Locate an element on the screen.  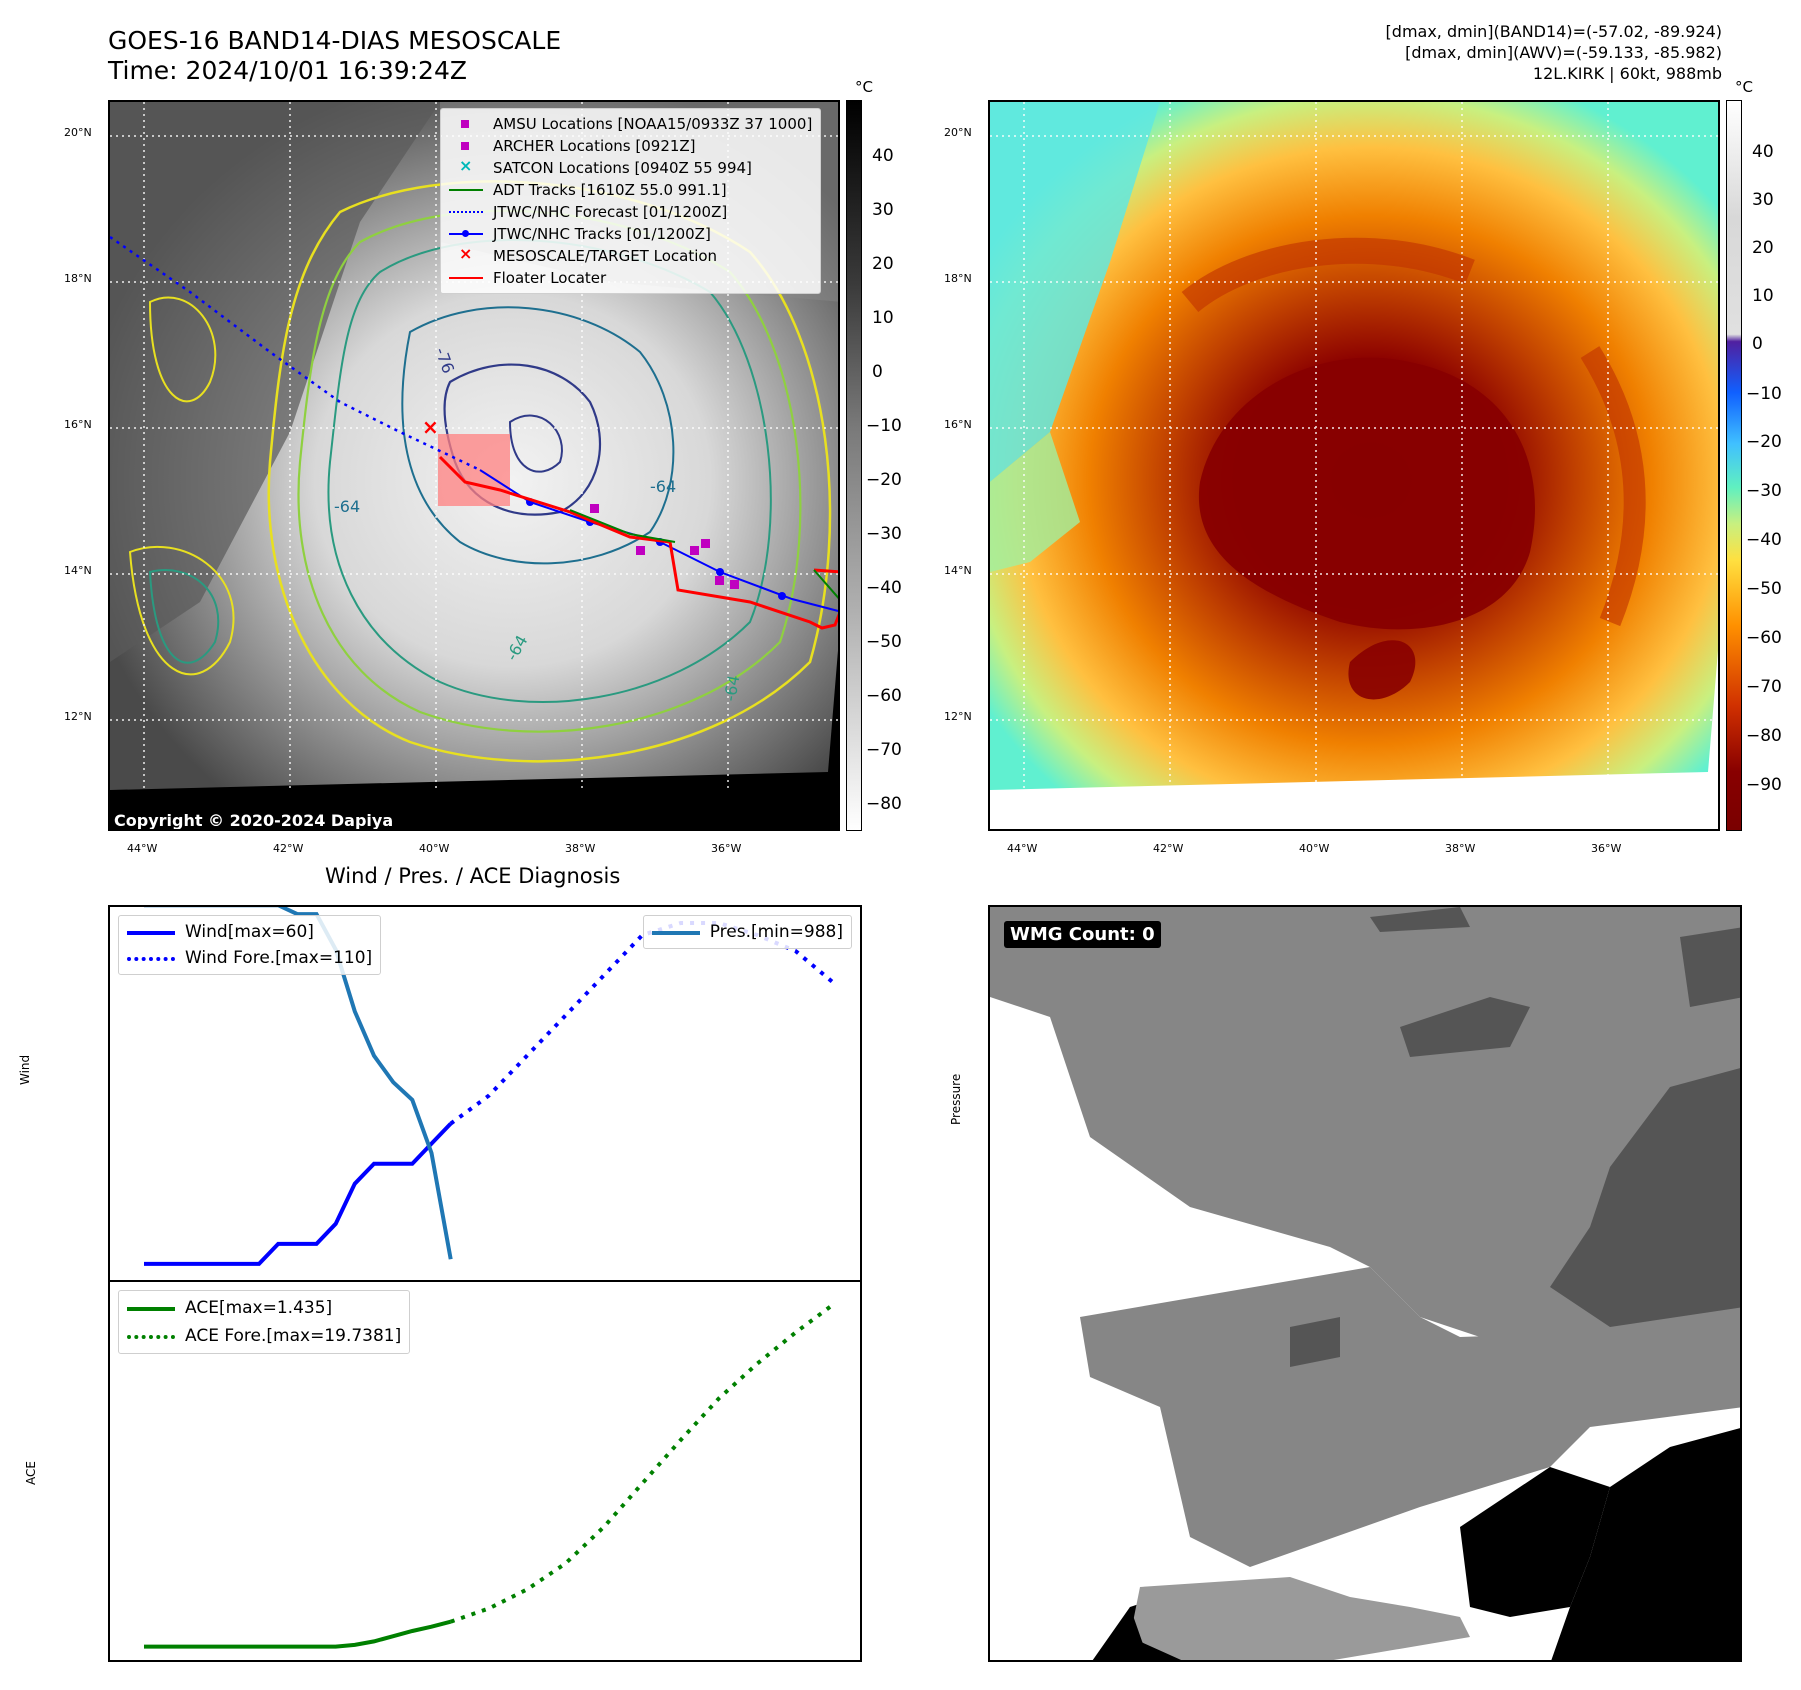
color-cbar-tick: 20 is located at coordinates (1763, 248).